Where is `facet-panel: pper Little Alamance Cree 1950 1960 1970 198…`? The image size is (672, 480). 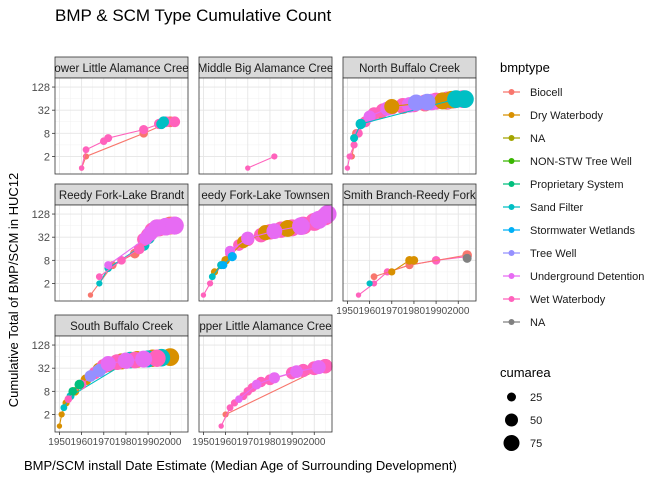
facet-panel: pper Little Alamance Cree 1950 1960 1970 198… is located at coordinates (262, 381).